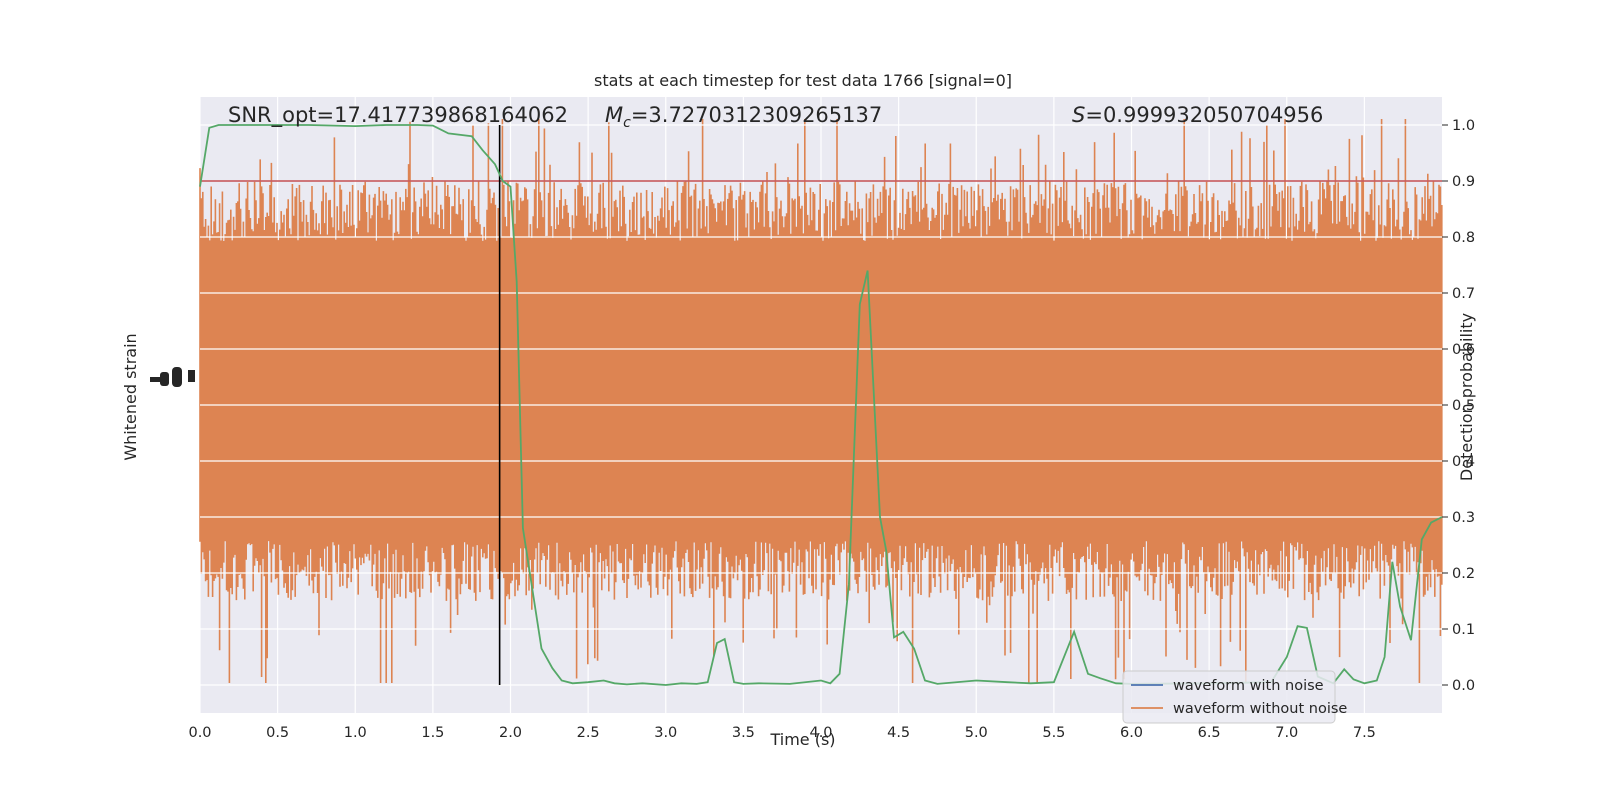 This screenshot has height=800, width=1600. I want to click on y-tick-label: 0.8, so click(1463, 238).